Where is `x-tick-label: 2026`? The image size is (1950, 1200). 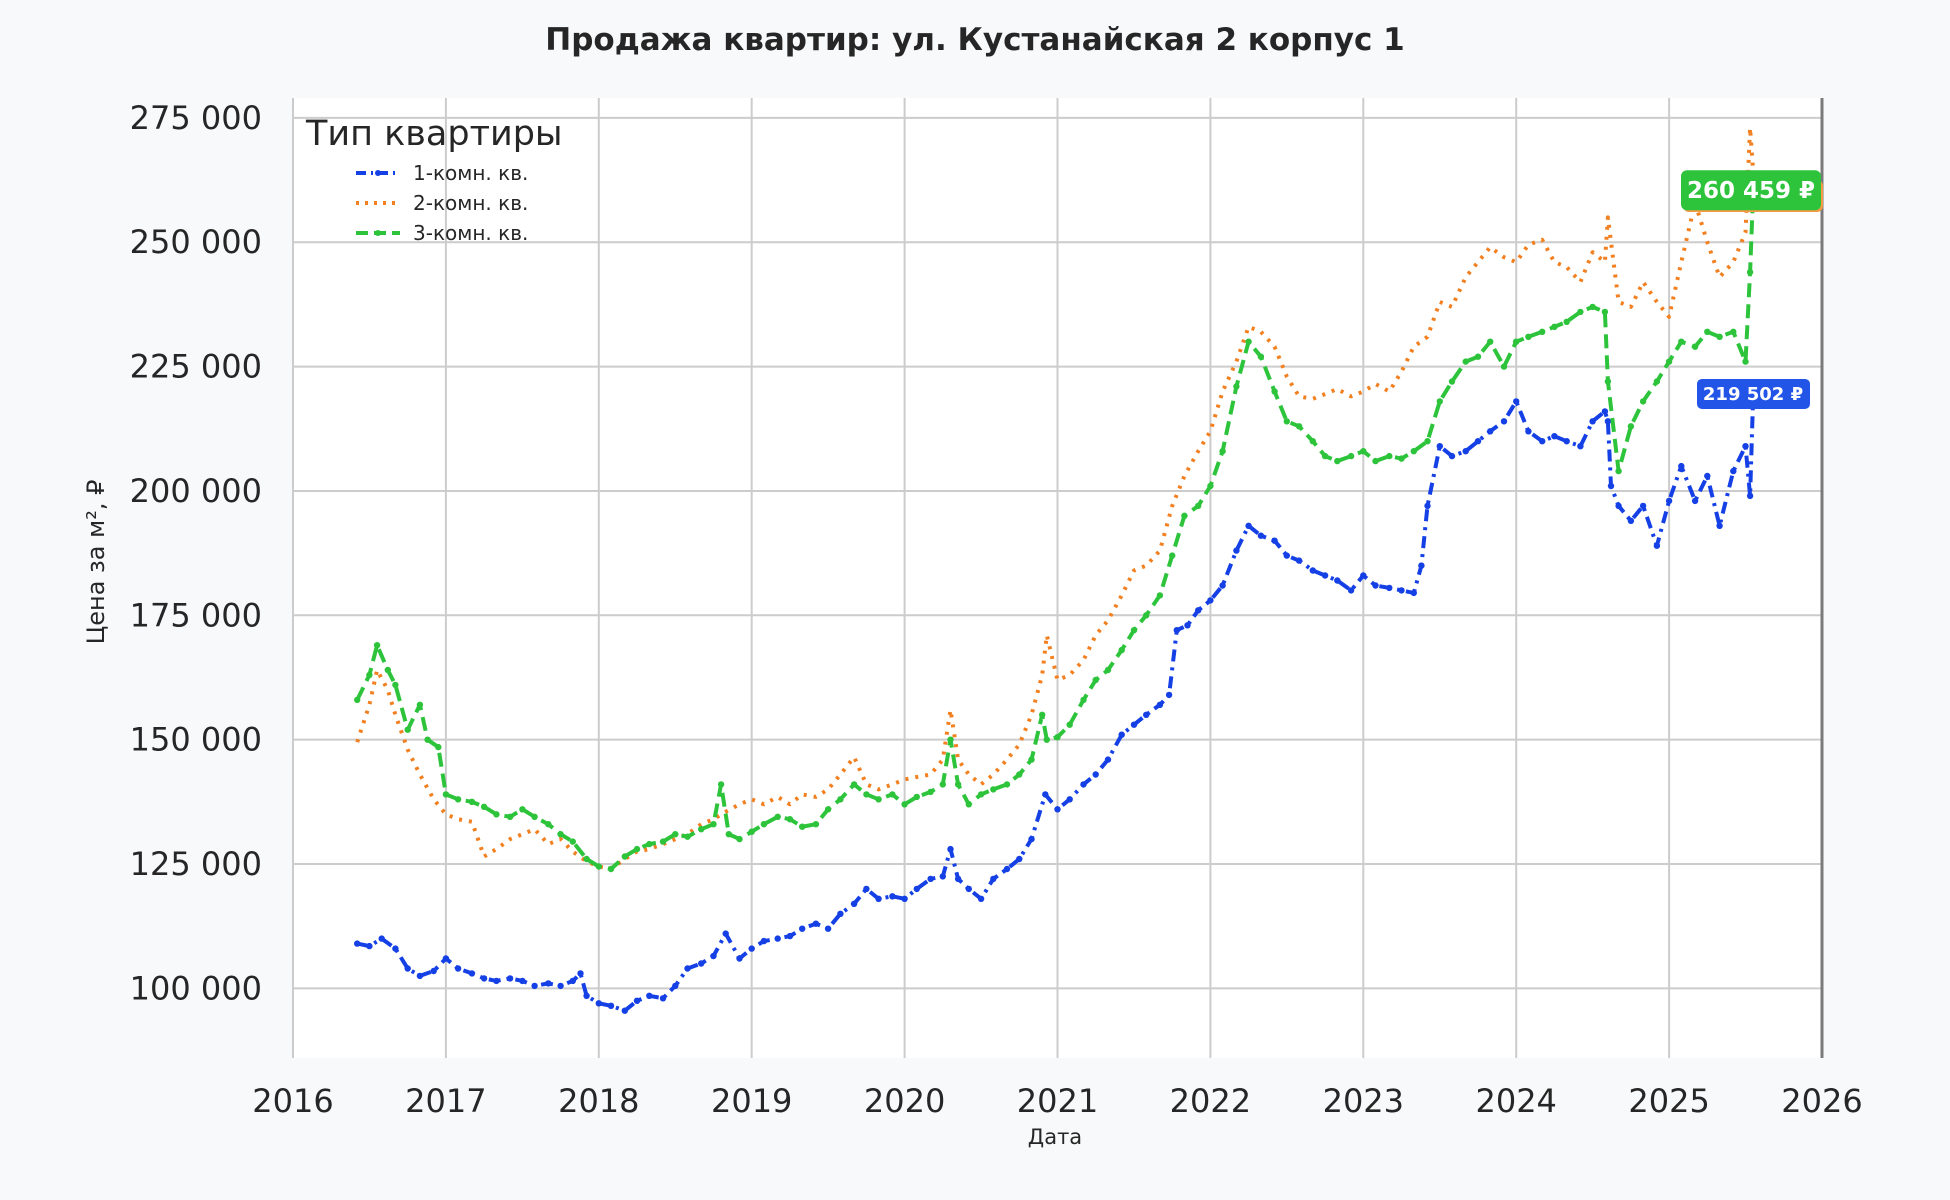 x-tick-label: 2026 is located at coordinates (1821, 1101).